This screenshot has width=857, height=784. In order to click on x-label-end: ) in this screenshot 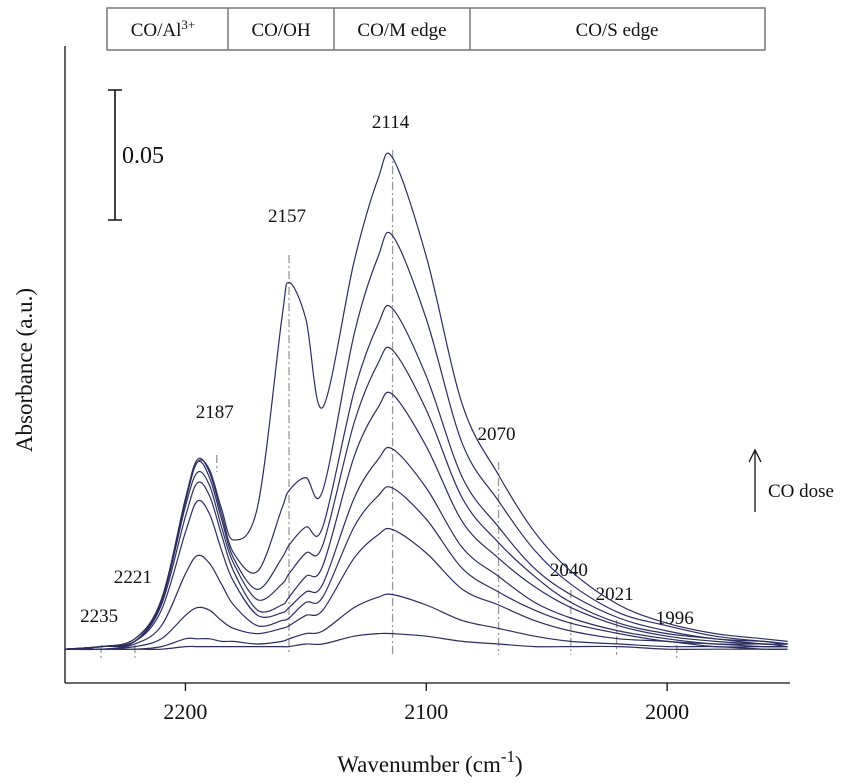, I will do `click(519, 764)`.